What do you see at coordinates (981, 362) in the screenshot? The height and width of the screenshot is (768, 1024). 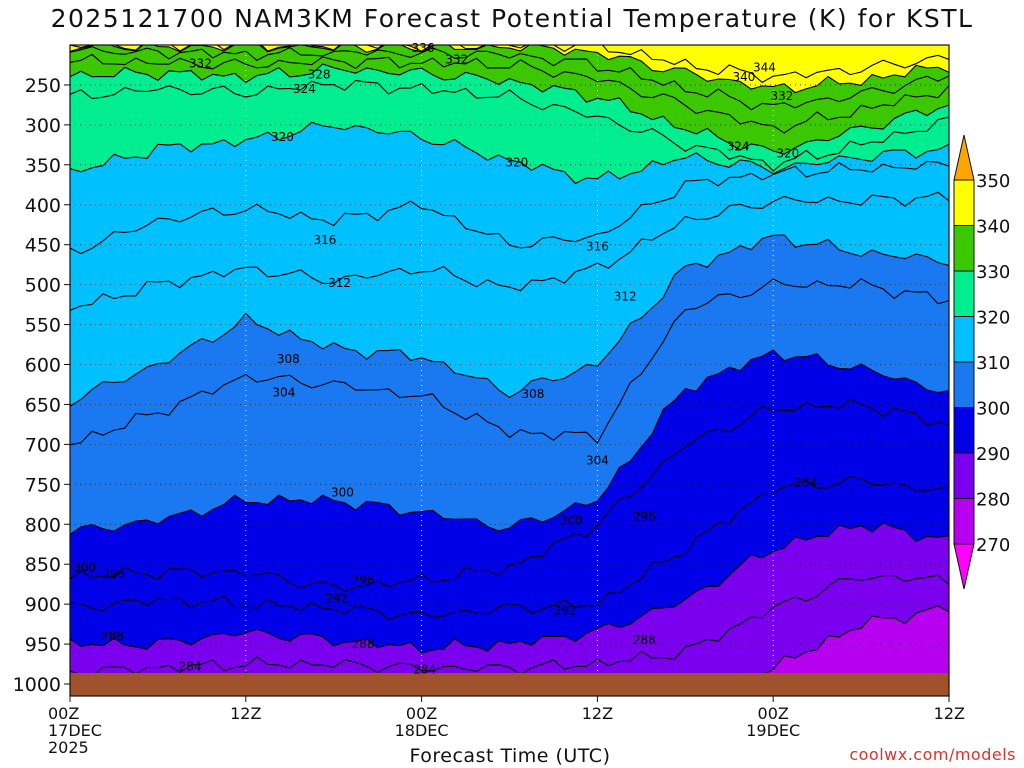 I see `colorbar: 350 340 330 320 310 300 290 280 270` at bounding box center [981, 362].